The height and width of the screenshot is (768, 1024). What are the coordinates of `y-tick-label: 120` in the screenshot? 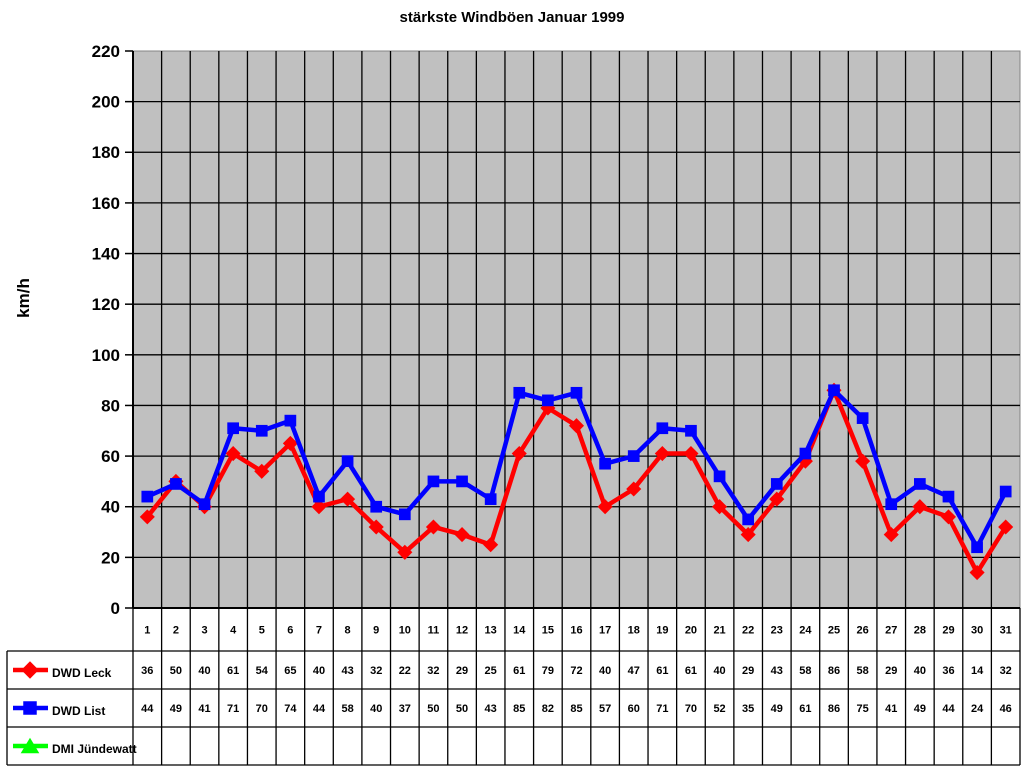 It's located at (106, 304).